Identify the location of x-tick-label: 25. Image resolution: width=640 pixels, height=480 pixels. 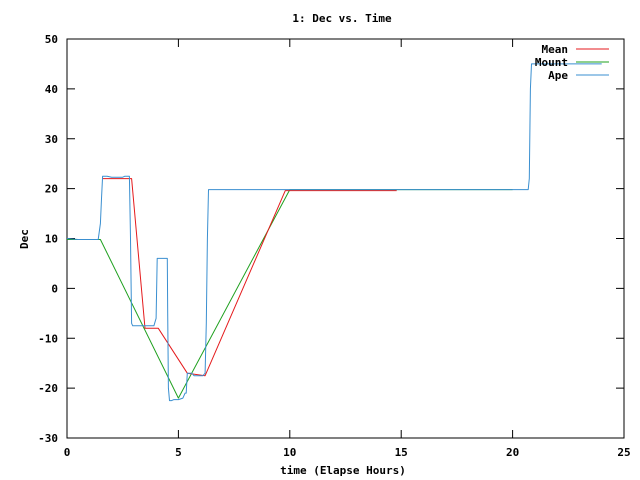
(623, 452).